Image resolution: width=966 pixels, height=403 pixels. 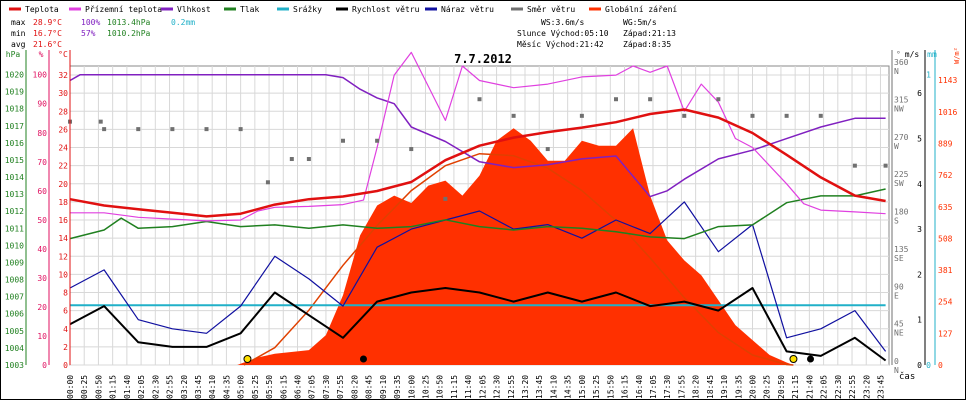 What do you see at coordinates (866, 387) in the screenshot?
I see `x-tick-label: 23:20` at bounding box center [866, 387].